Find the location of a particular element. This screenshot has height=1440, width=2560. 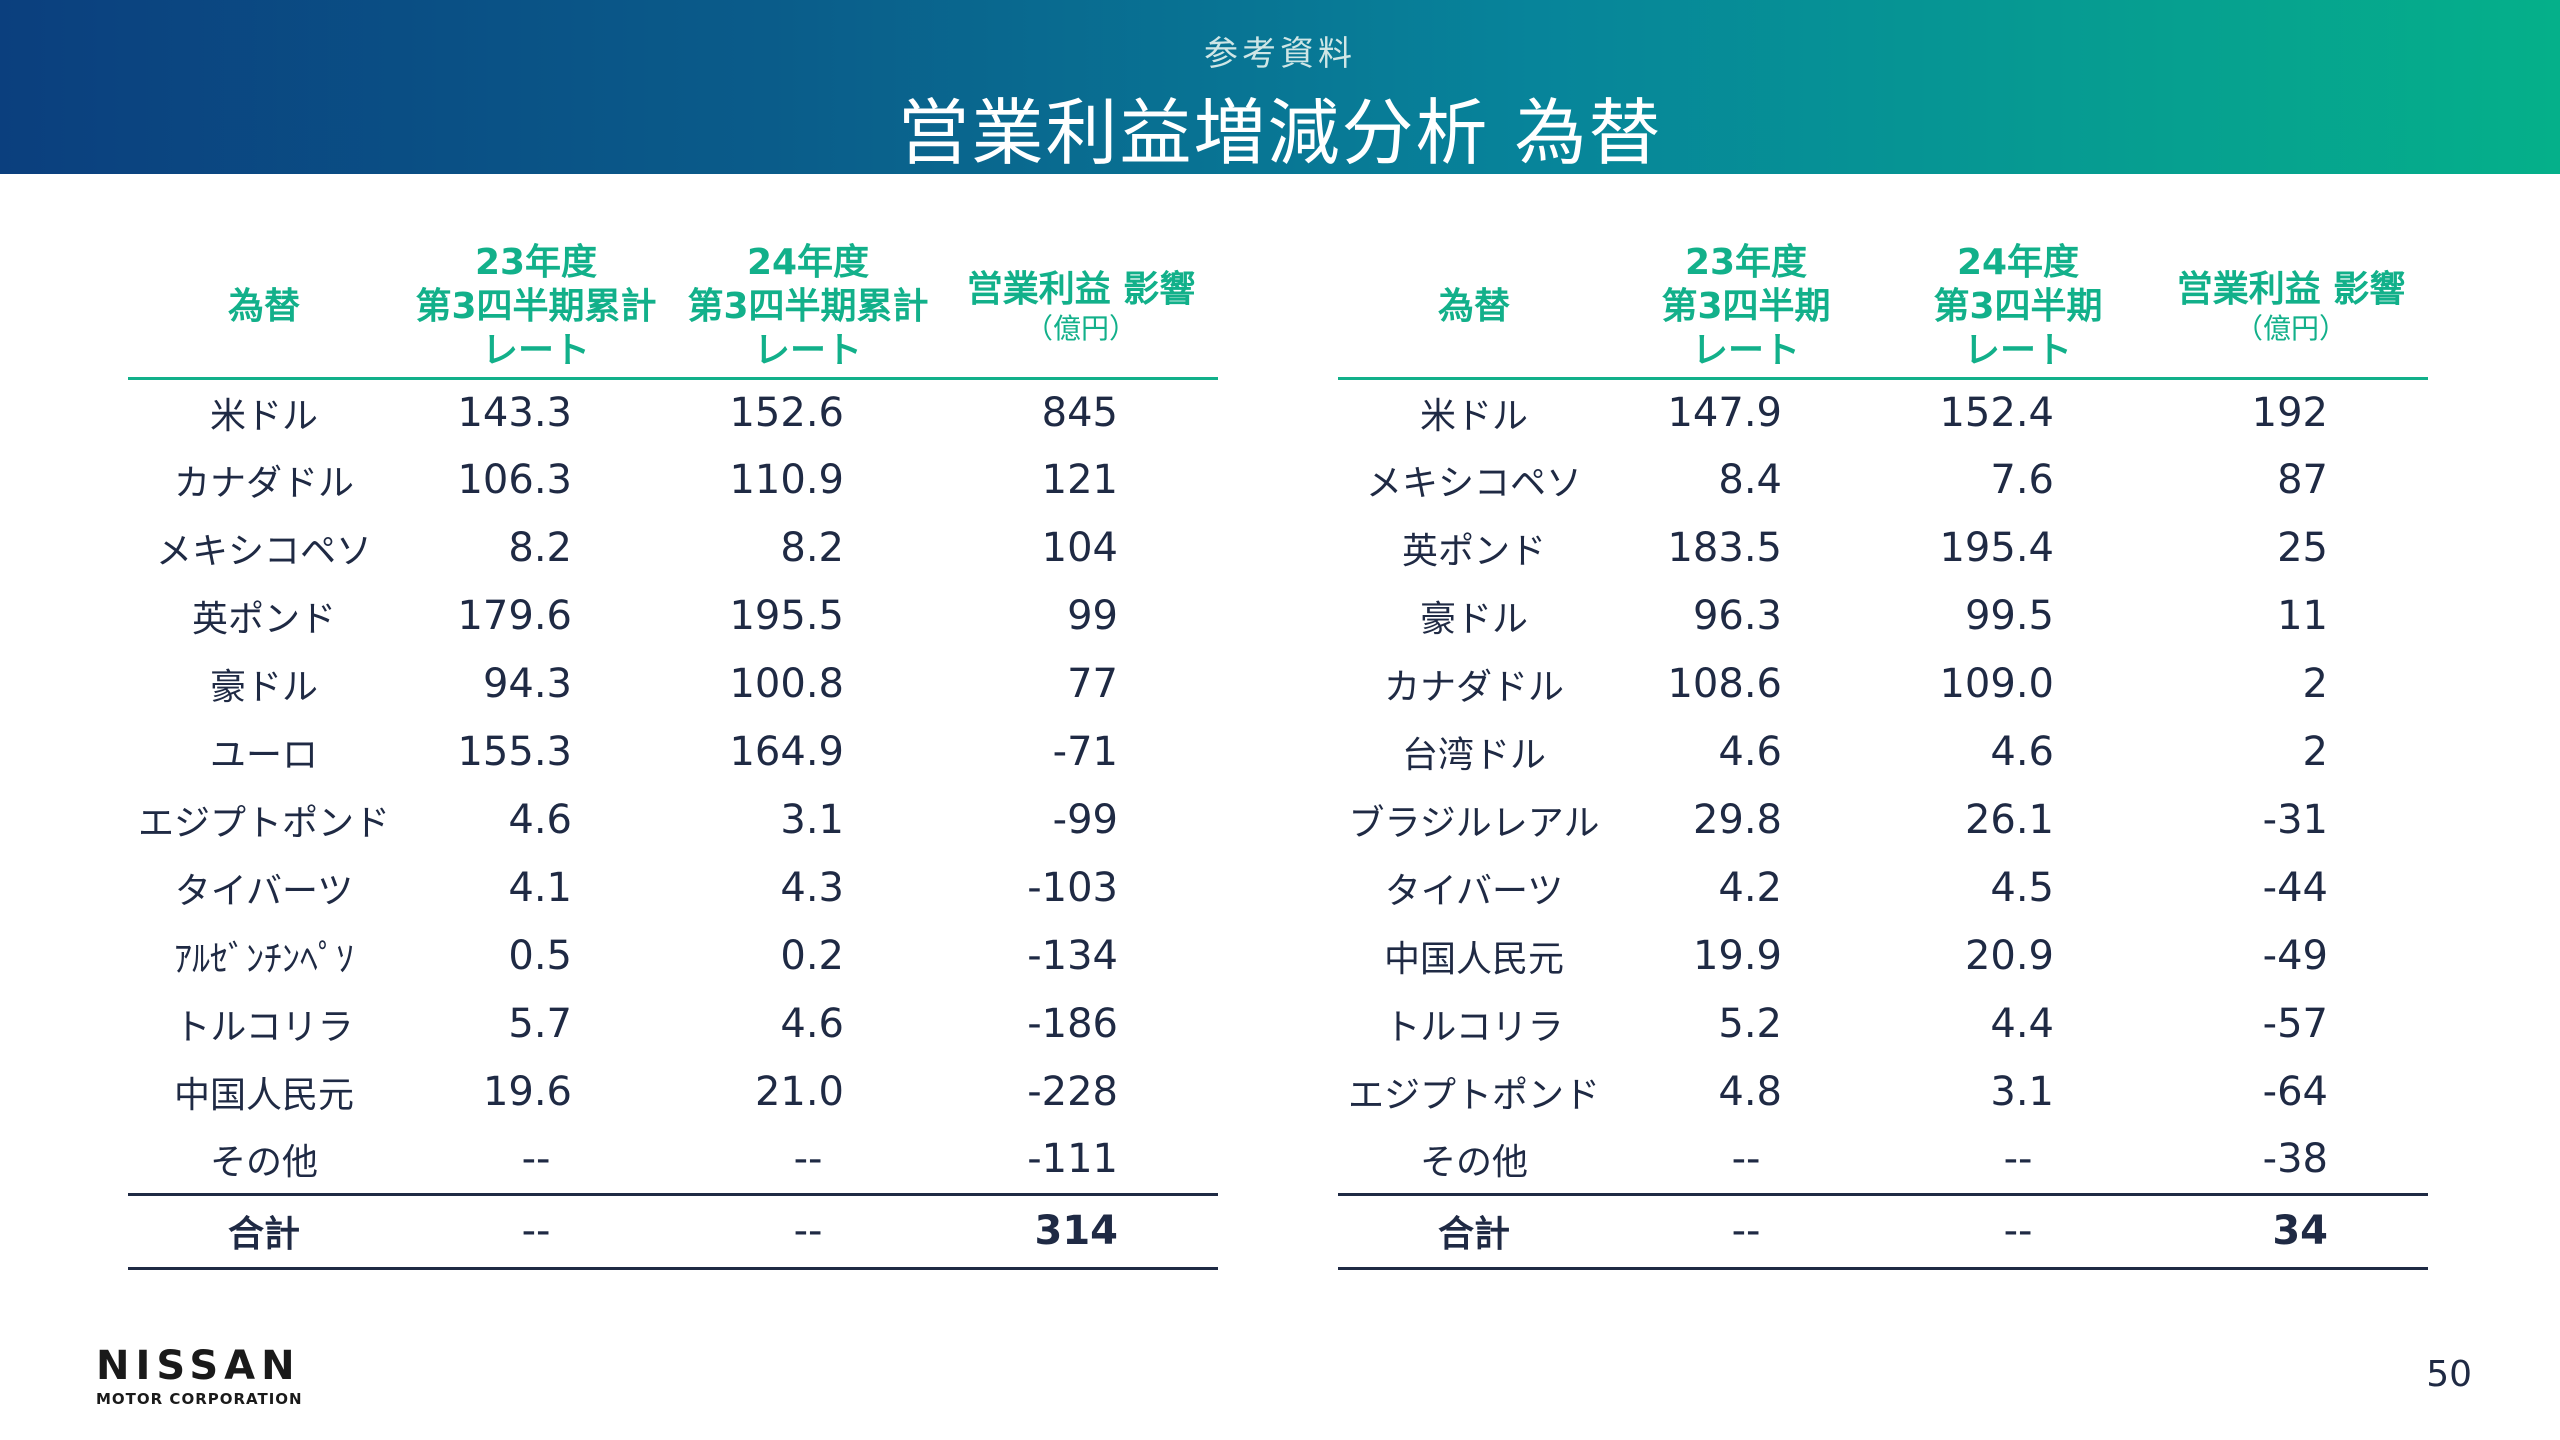

table-row: 中国人民元 19.9 20.9 -49 is located at coordinates (1883, 956).